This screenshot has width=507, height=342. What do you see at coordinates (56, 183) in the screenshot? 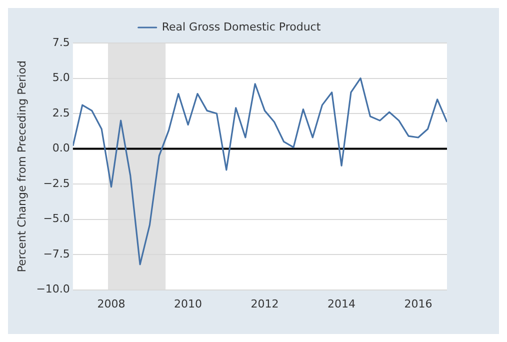
I see `y-tick-label: −2.5` at bounding box center [56, 183].